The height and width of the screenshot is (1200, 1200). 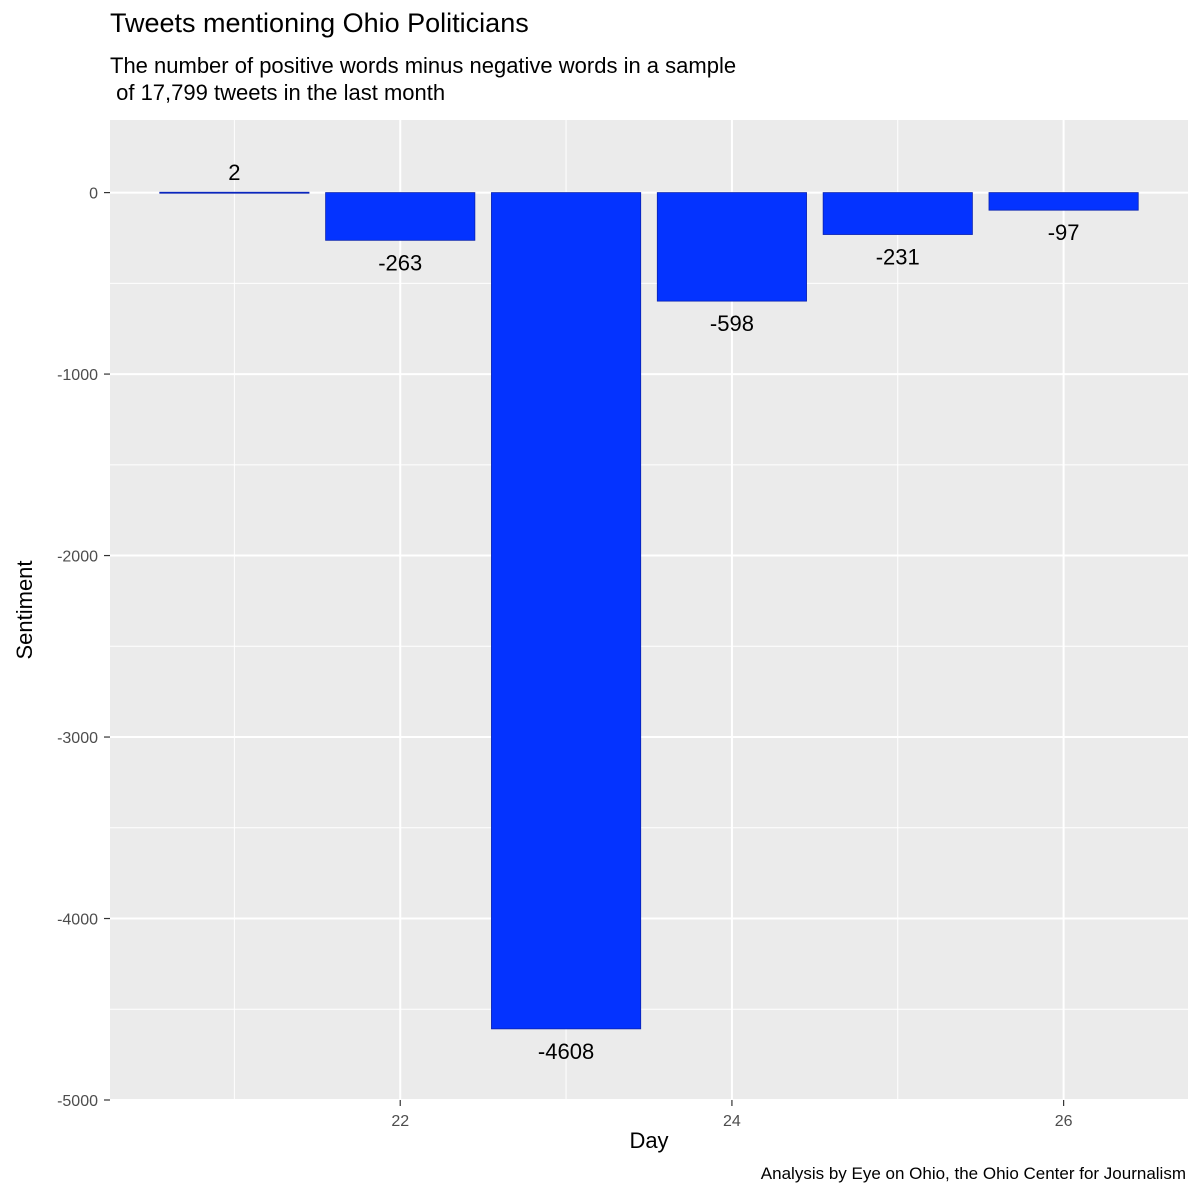 I want to click on y-axis-title: Sentiment, so click(x=24, y=609).